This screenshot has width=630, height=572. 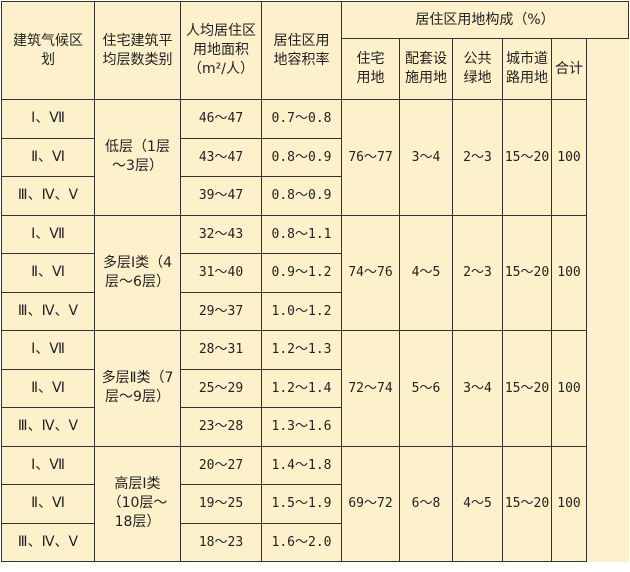 I want to click on header-green: 公共绿地, so click(x=477, y=69).